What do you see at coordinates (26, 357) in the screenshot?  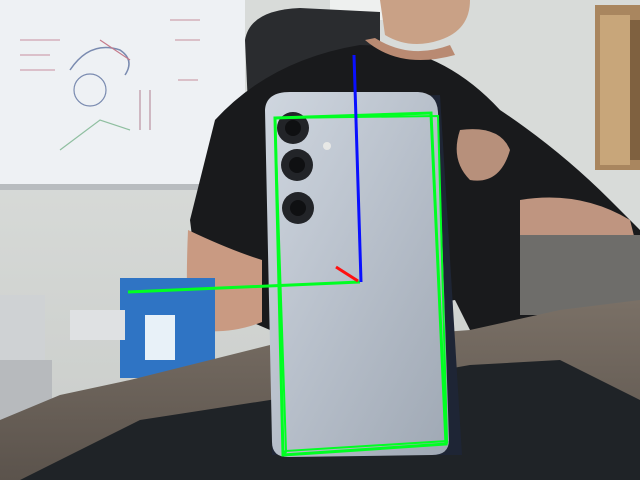 I see `desk-organizer` at bounding box center [26, 357].